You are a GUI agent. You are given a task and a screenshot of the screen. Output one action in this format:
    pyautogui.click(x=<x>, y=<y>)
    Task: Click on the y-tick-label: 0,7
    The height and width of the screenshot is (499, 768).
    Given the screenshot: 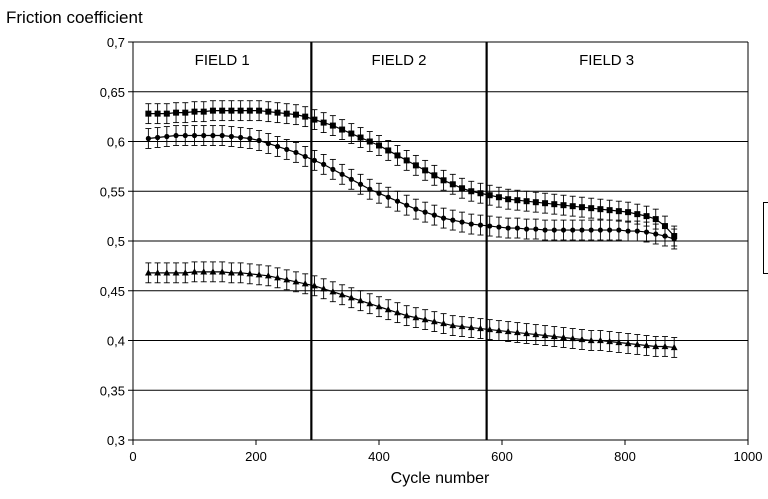 What is the action you would take?
    pyautogui.click(x=116, y=42)
    